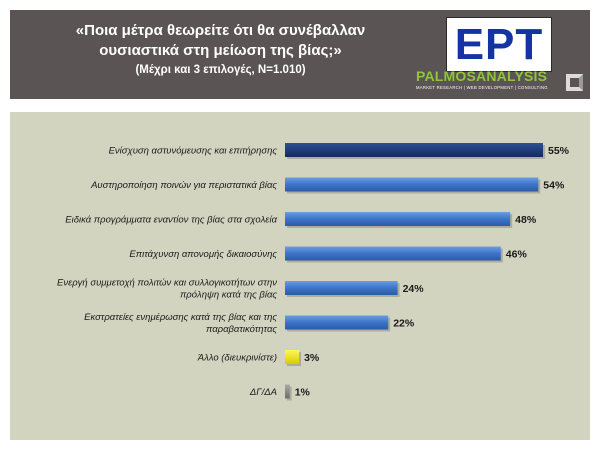  Describe the element at coordinates (303, 393) in the screenshot. I see `value-label-8: 1%` at that location.